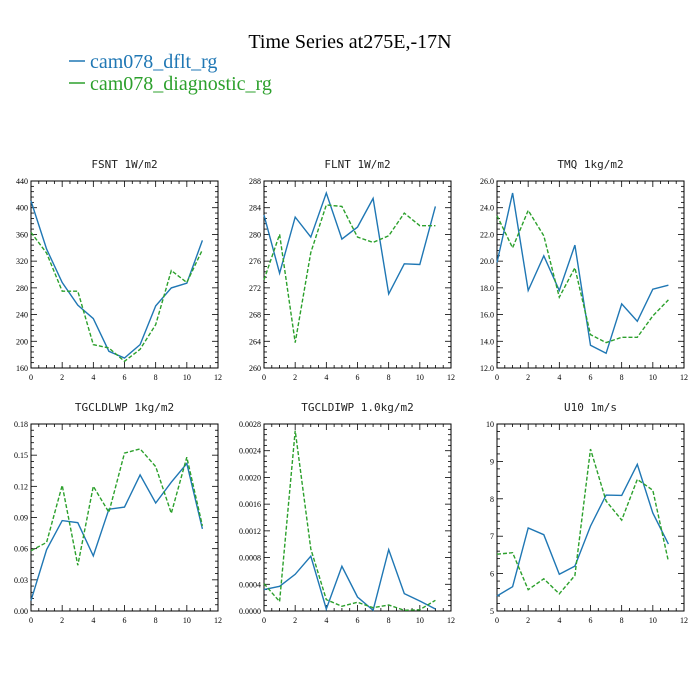 The image size is (700, 700). I want to click on y-tick-label: 0.0008, so click(250, 558).